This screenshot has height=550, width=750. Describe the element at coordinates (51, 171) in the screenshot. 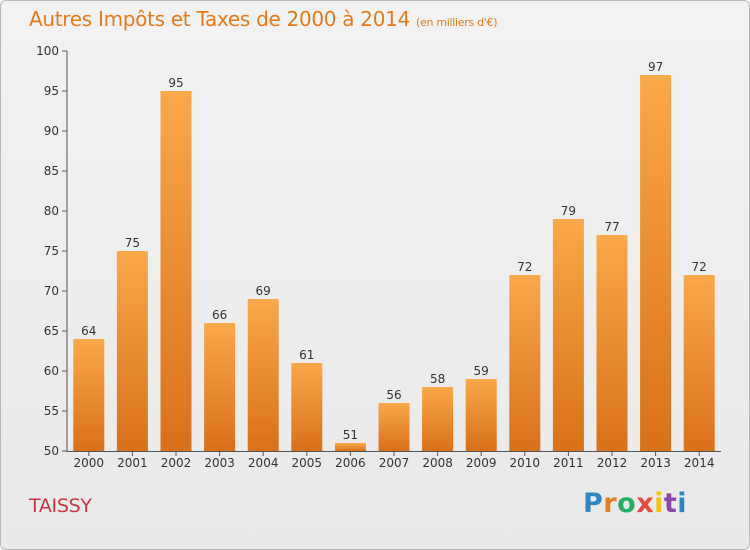

I see `y-tick-label: 85` at that location.